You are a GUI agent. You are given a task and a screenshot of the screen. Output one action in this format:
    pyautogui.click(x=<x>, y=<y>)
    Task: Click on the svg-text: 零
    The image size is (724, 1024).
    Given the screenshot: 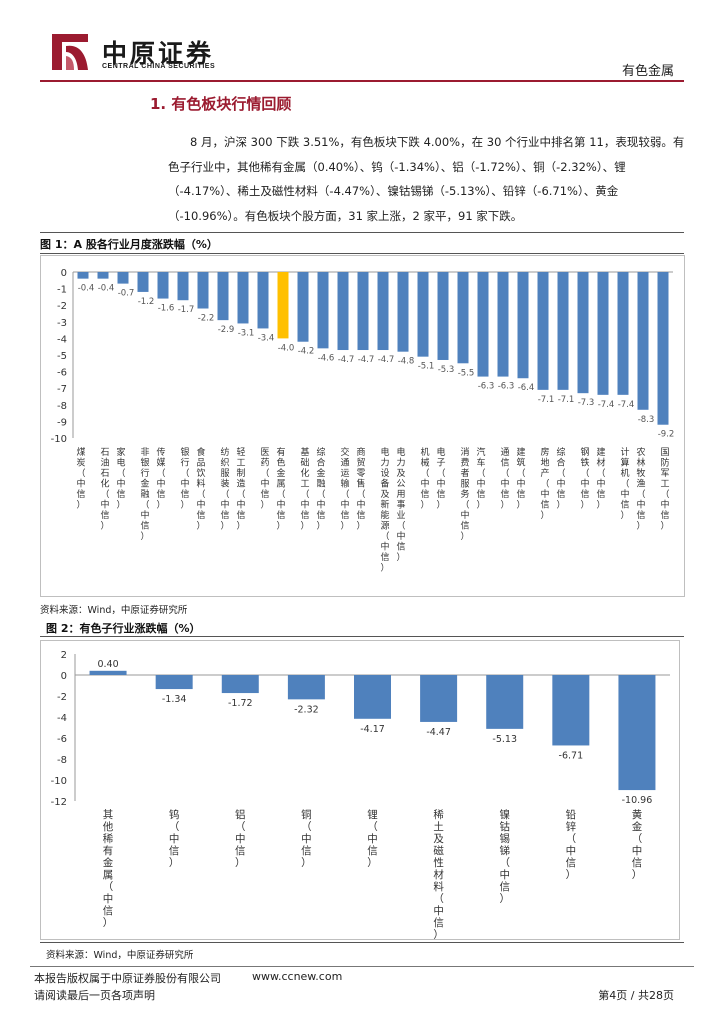 What is the action you would take?
    pyautogui.click(x=360, y=473)
    